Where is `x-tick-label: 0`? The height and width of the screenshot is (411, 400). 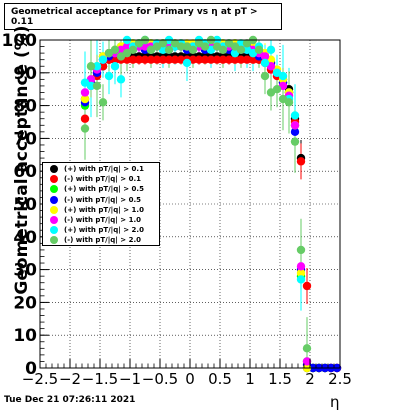 x-tick-label: 0 is located at coordinates (190, 379).